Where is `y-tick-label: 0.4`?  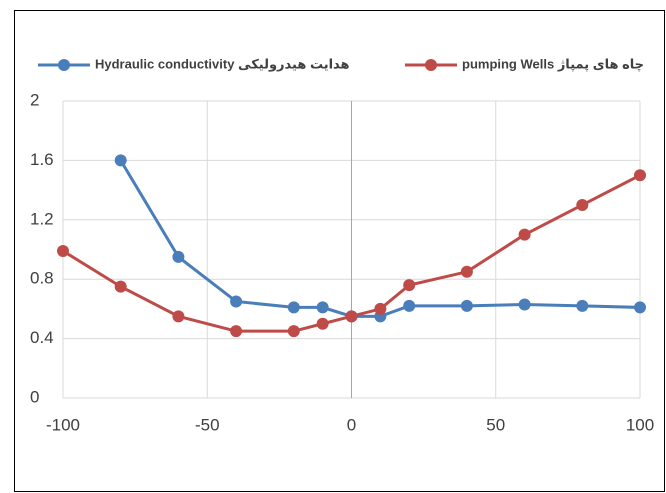 y-tick-label: 0.4 is located at coordinates (42, 337).